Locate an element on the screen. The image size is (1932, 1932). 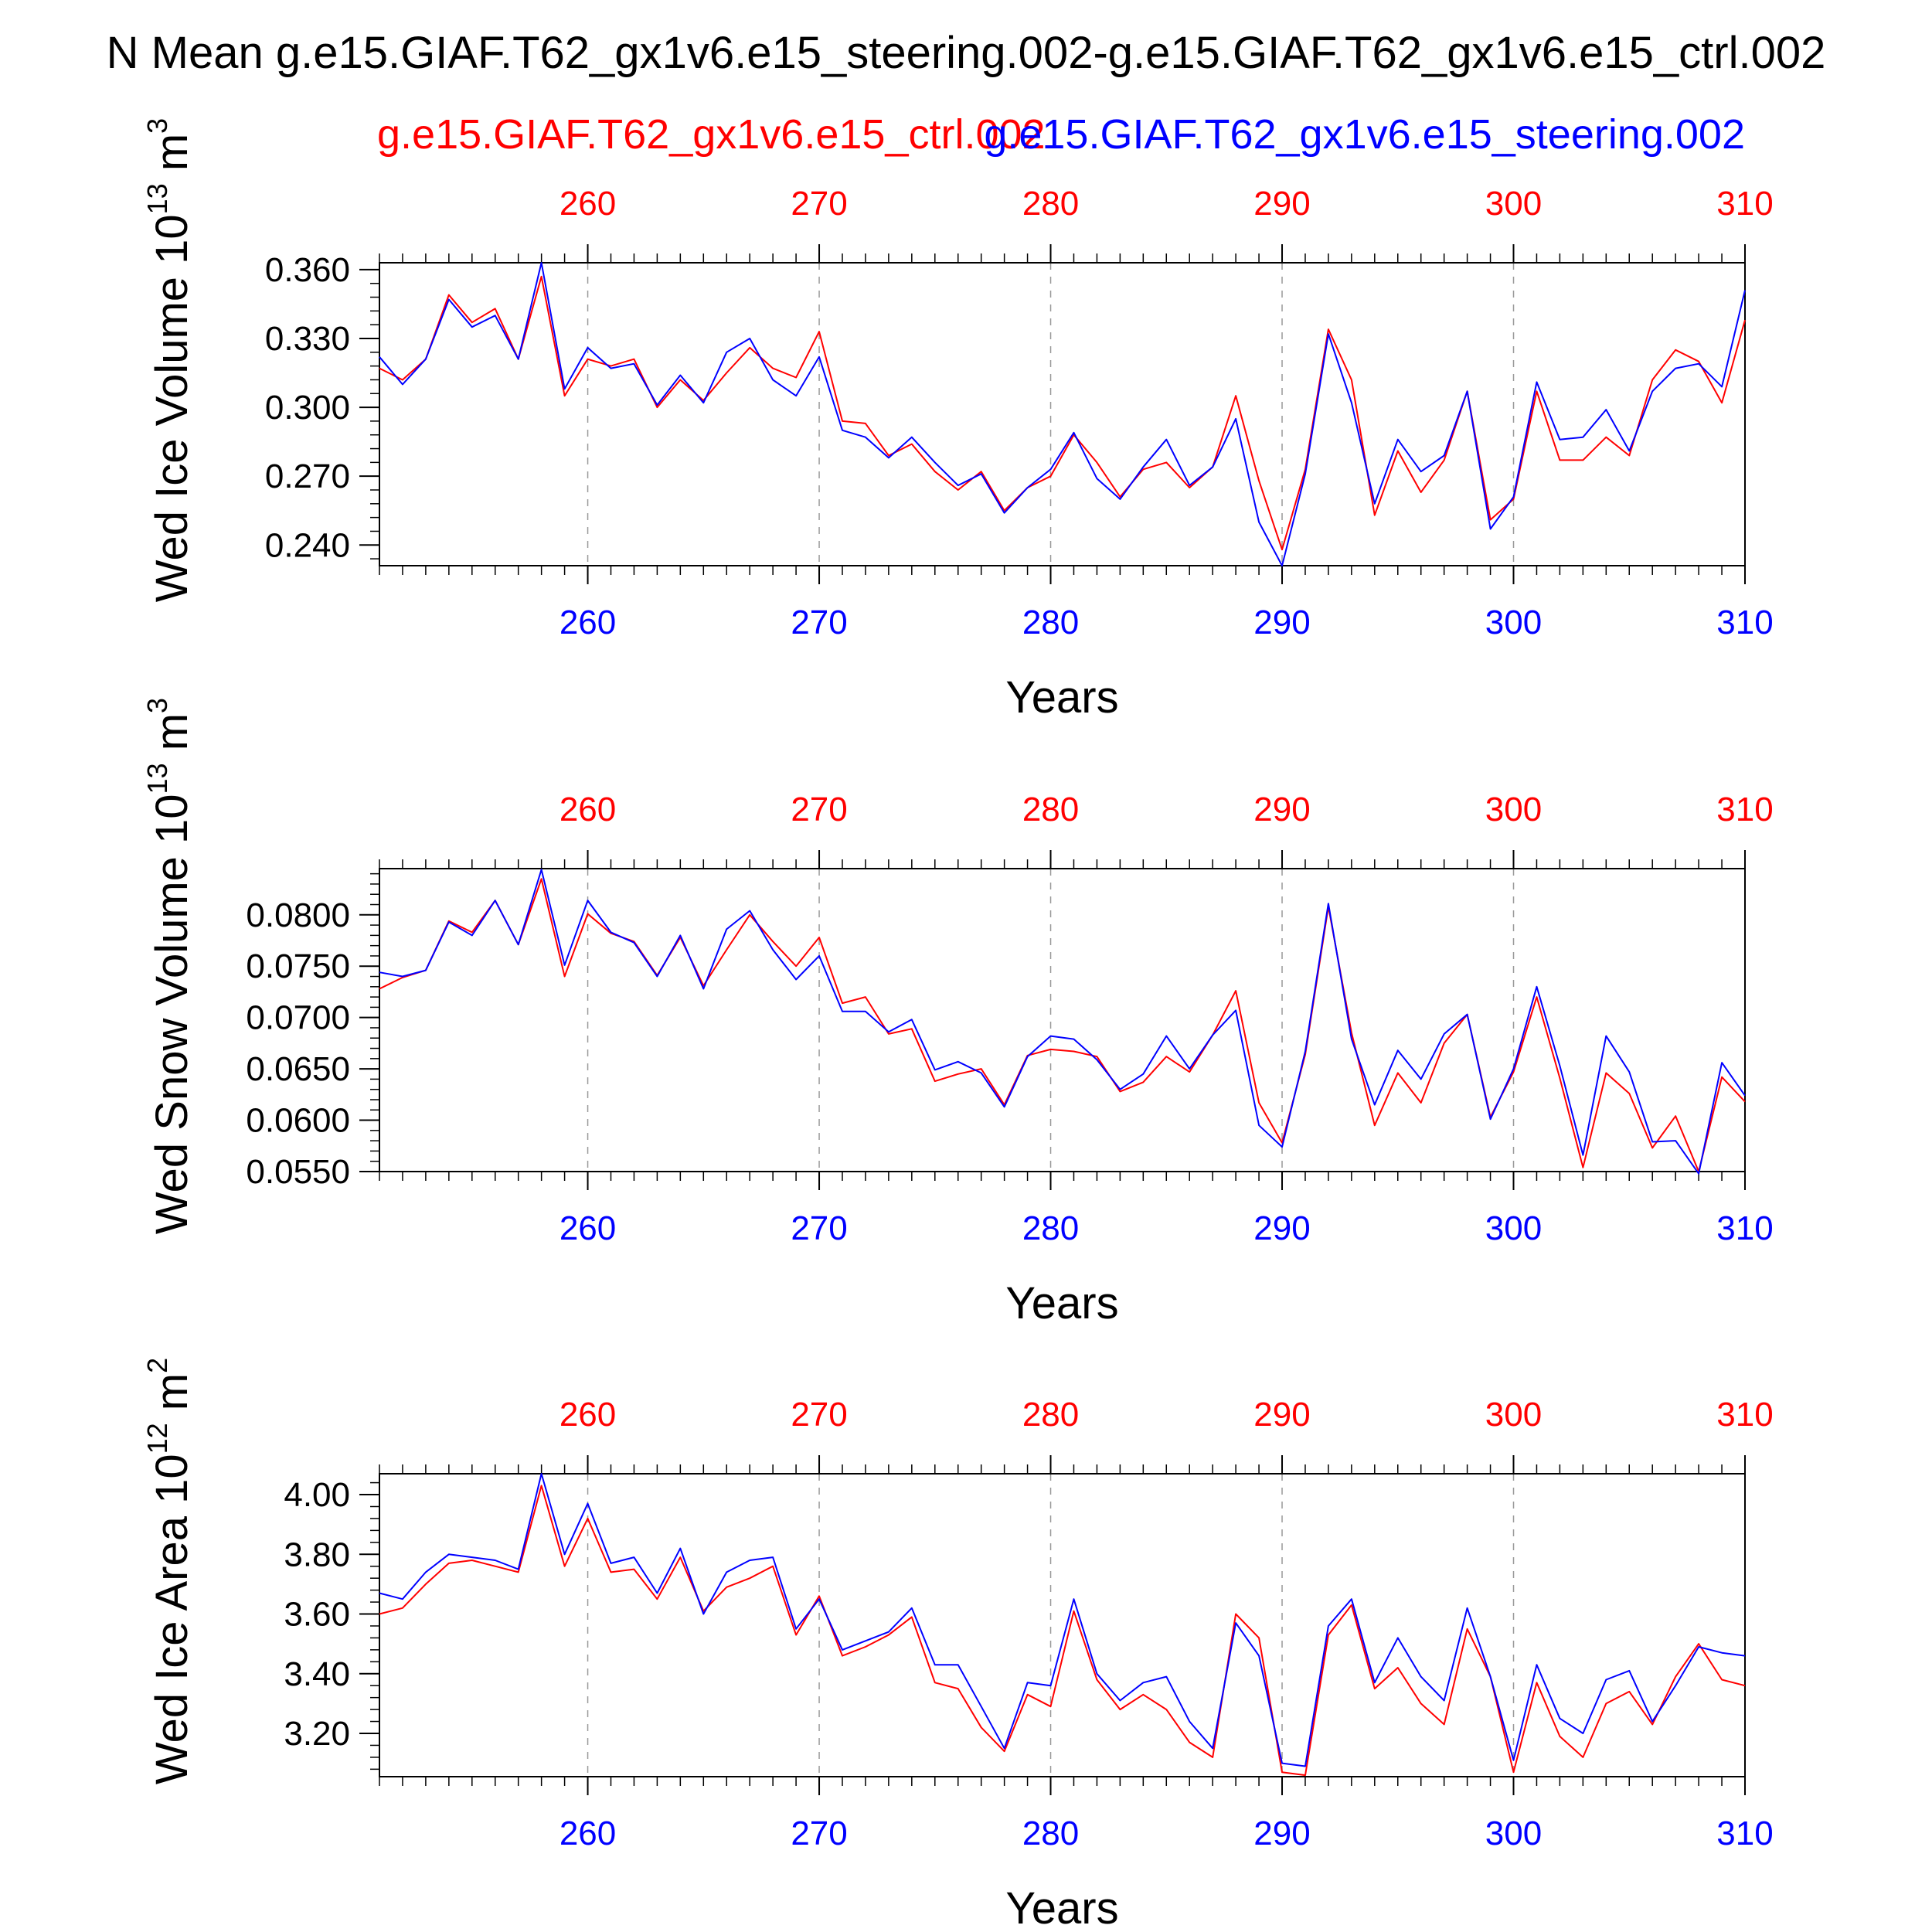
y-tick-label: 0.0550 is located at coordinates (298, 1172).